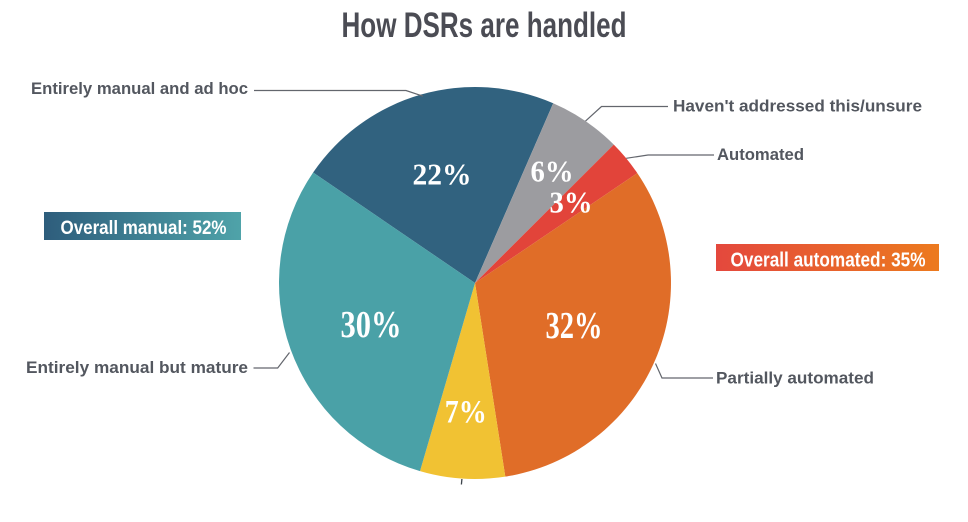  I want to click on svg-text: 30%, so click(371, 325).